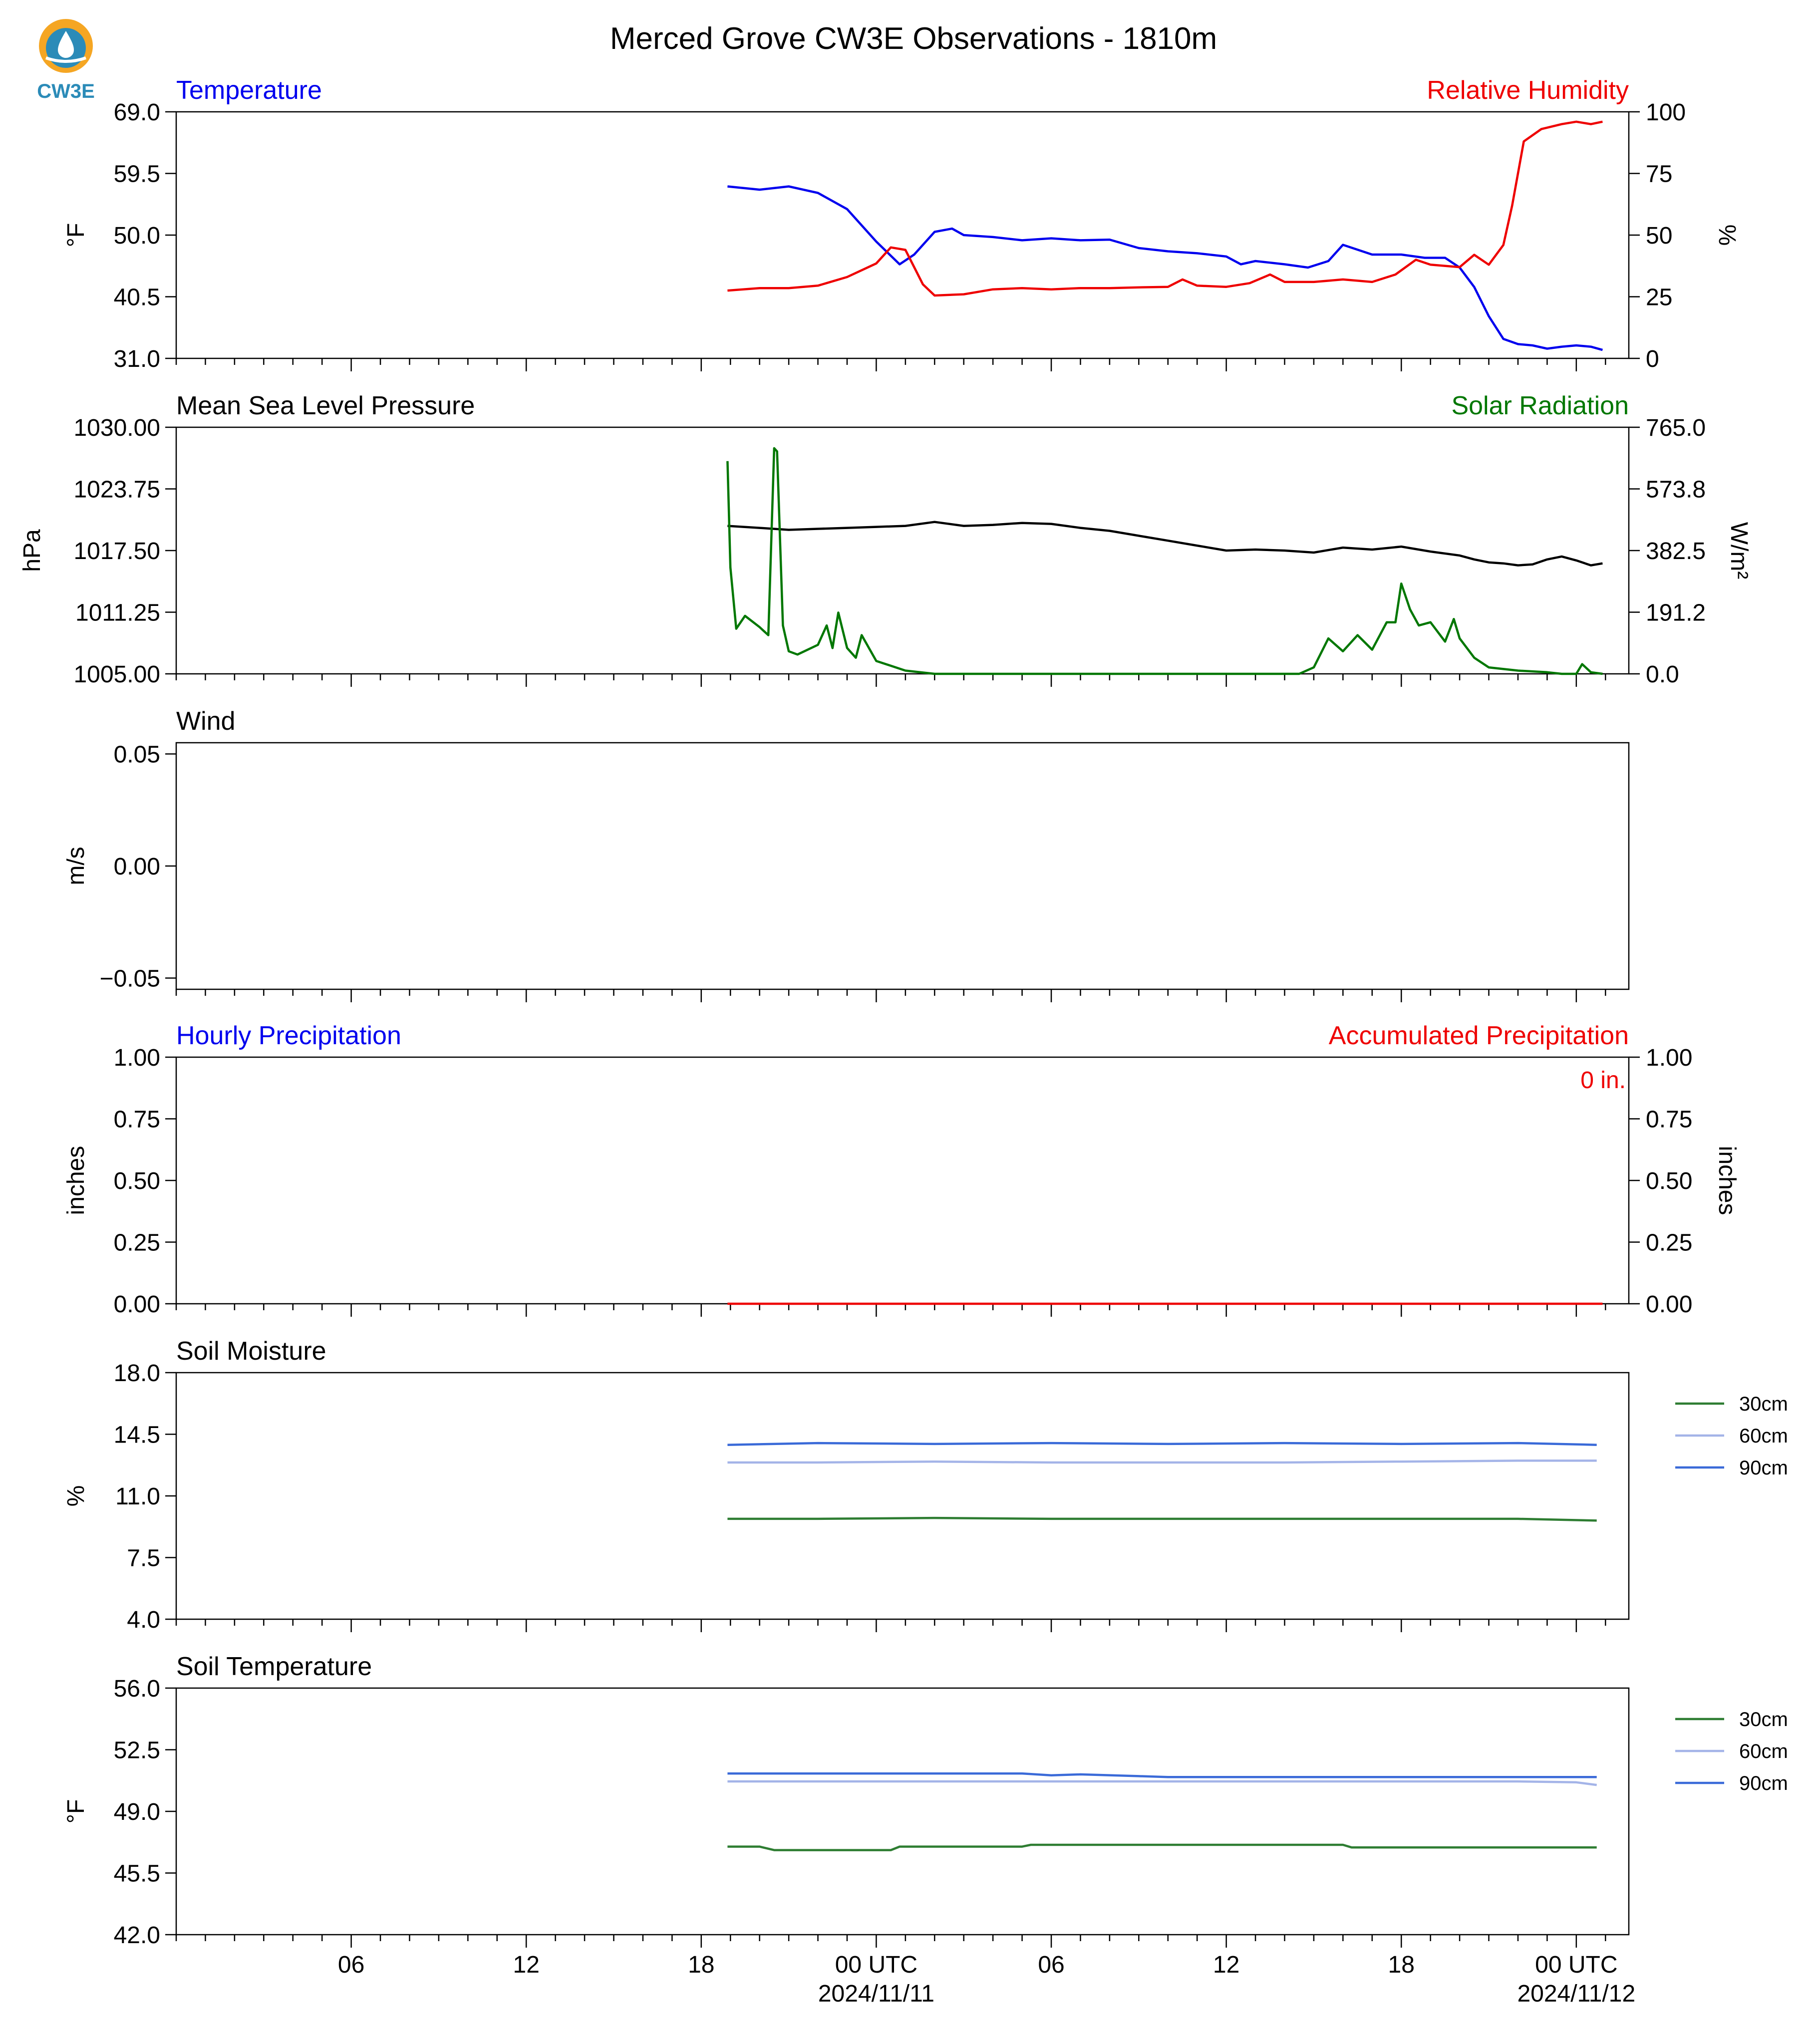 The image size is (1820, 2028). I want to click on y-tick-label: 52.5, so click(137, 1751).